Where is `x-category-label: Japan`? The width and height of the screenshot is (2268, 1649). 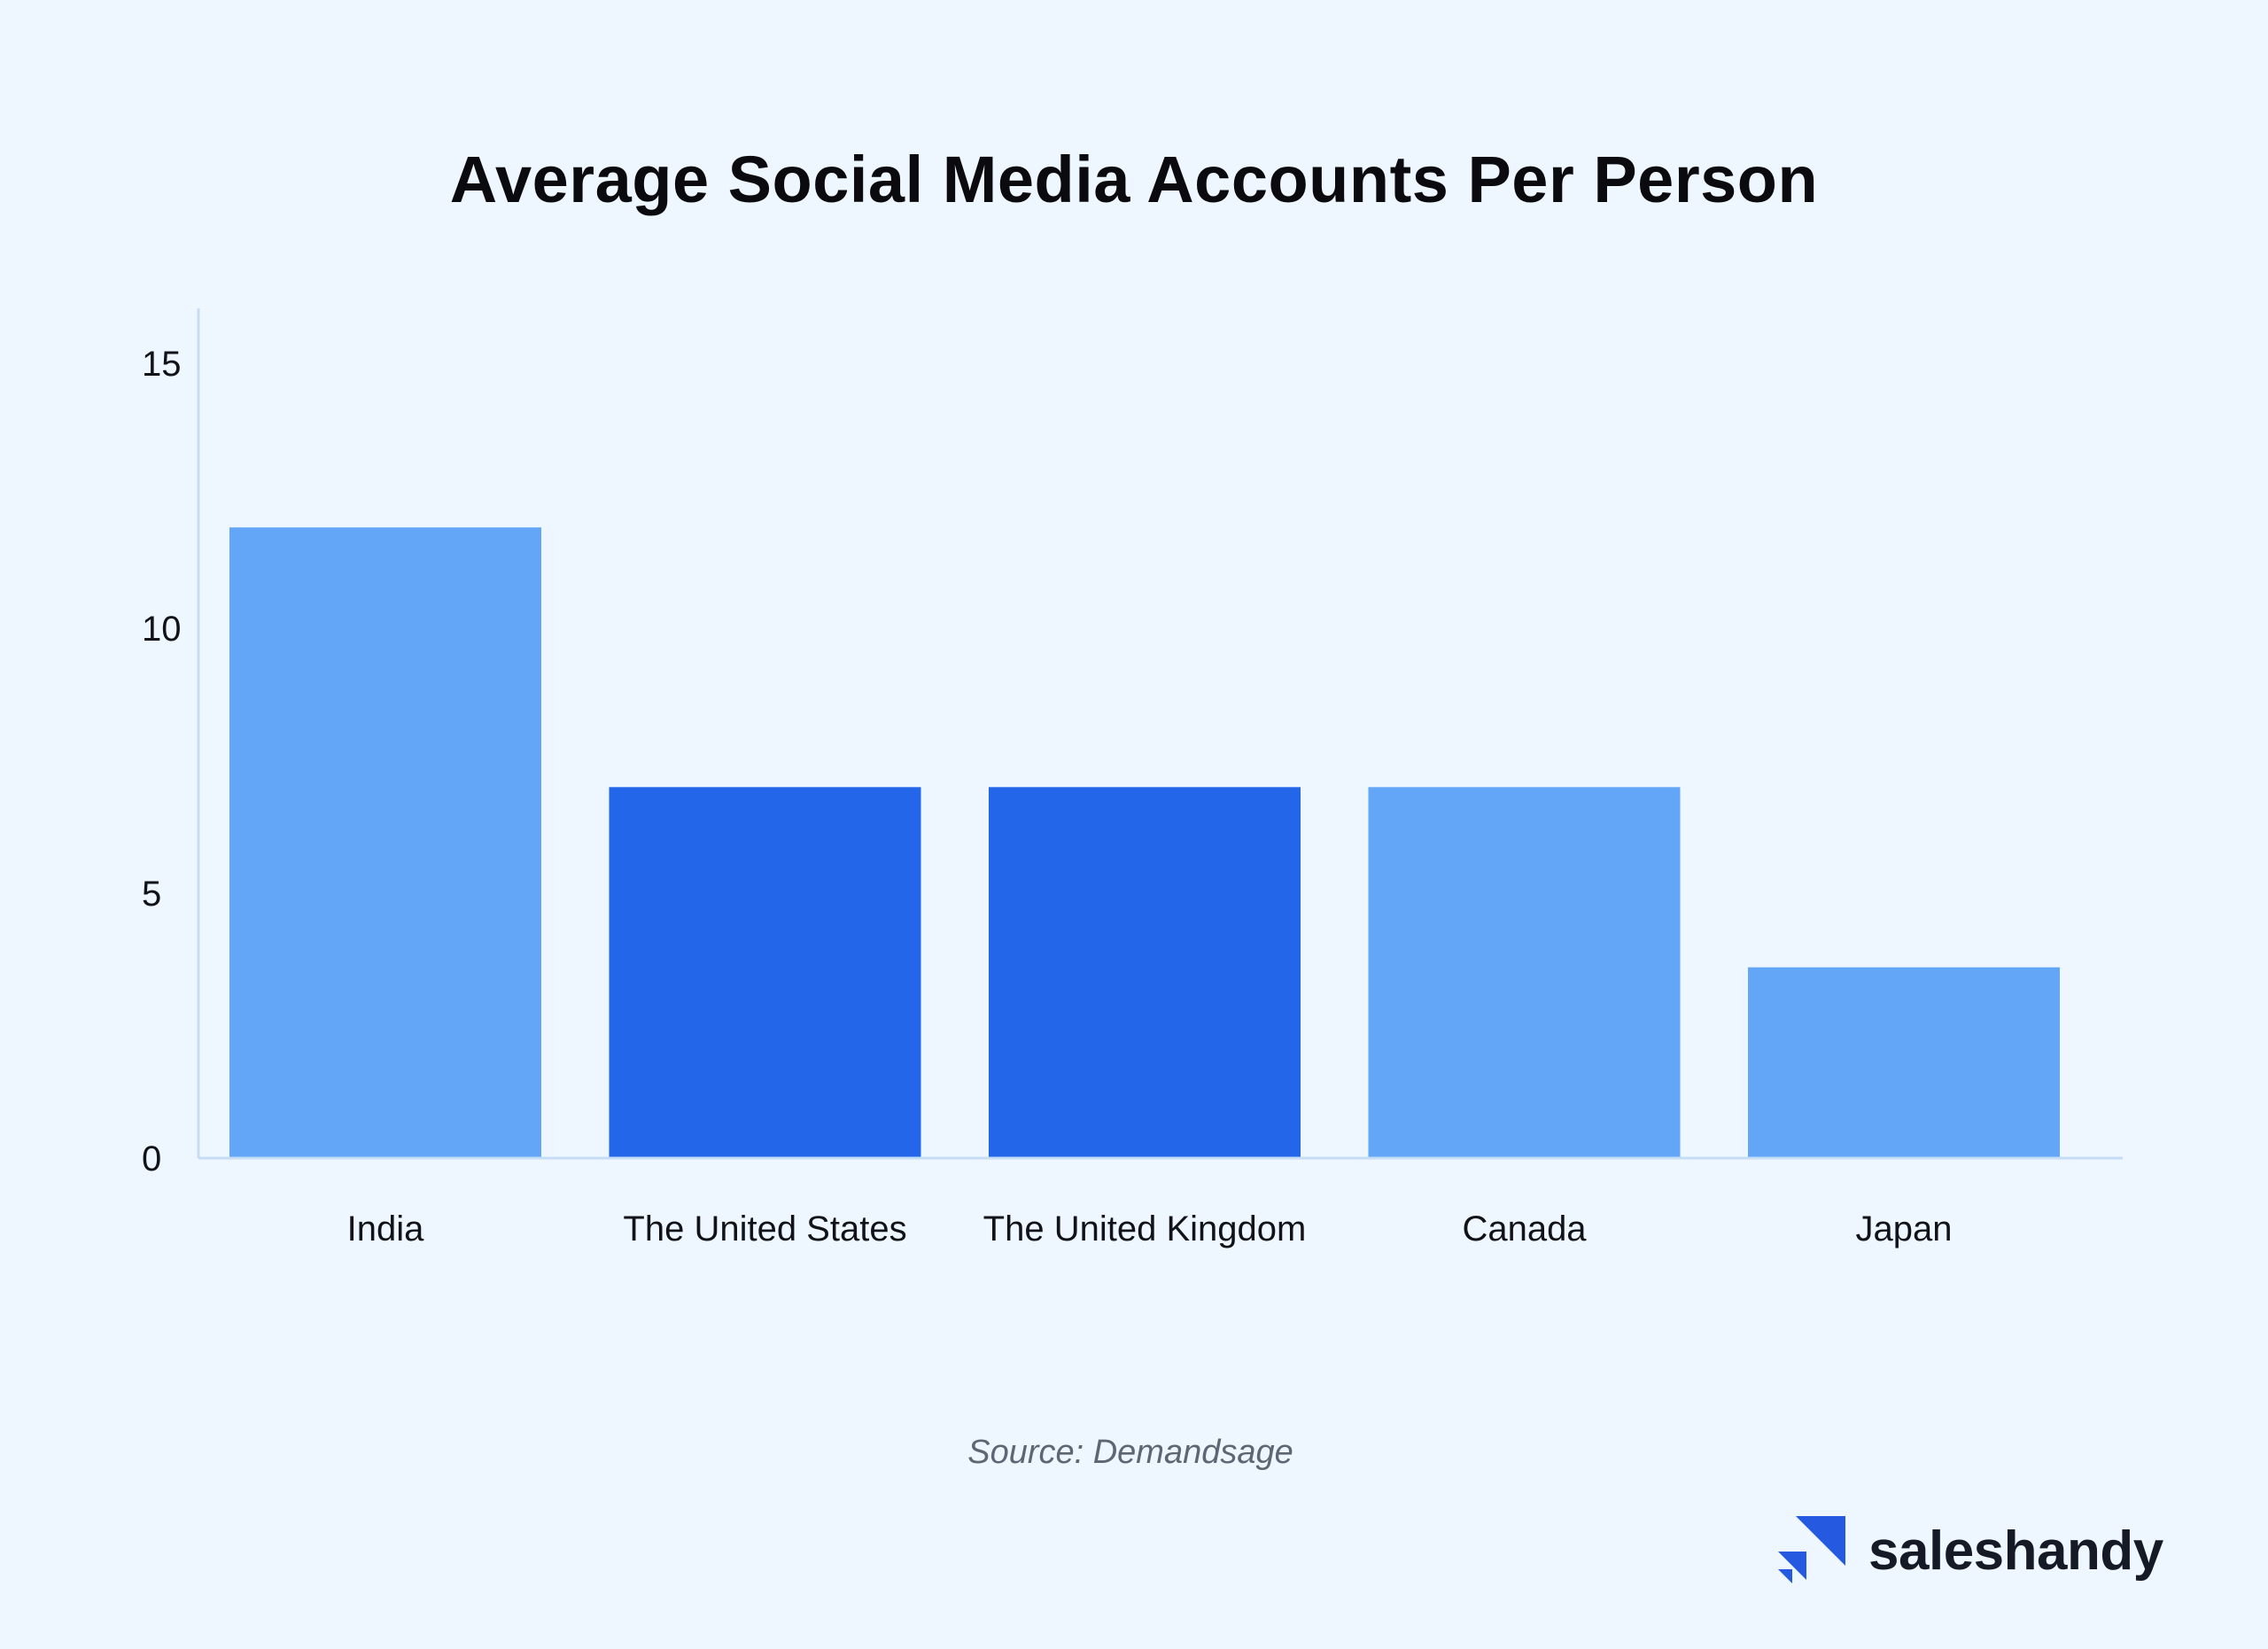 x-category-label: Japan is located at coordinates (1904, 1229).